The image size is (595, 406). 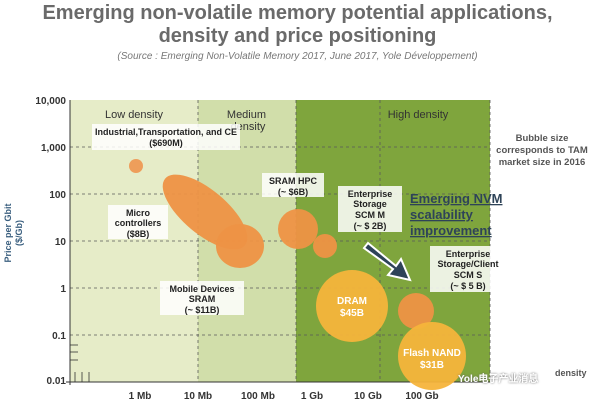 What do you see at coordinates (202, 310) in the screenshot?
I see `label-mobile-line3: (~ $11B)` at bounding box center [202, 310].